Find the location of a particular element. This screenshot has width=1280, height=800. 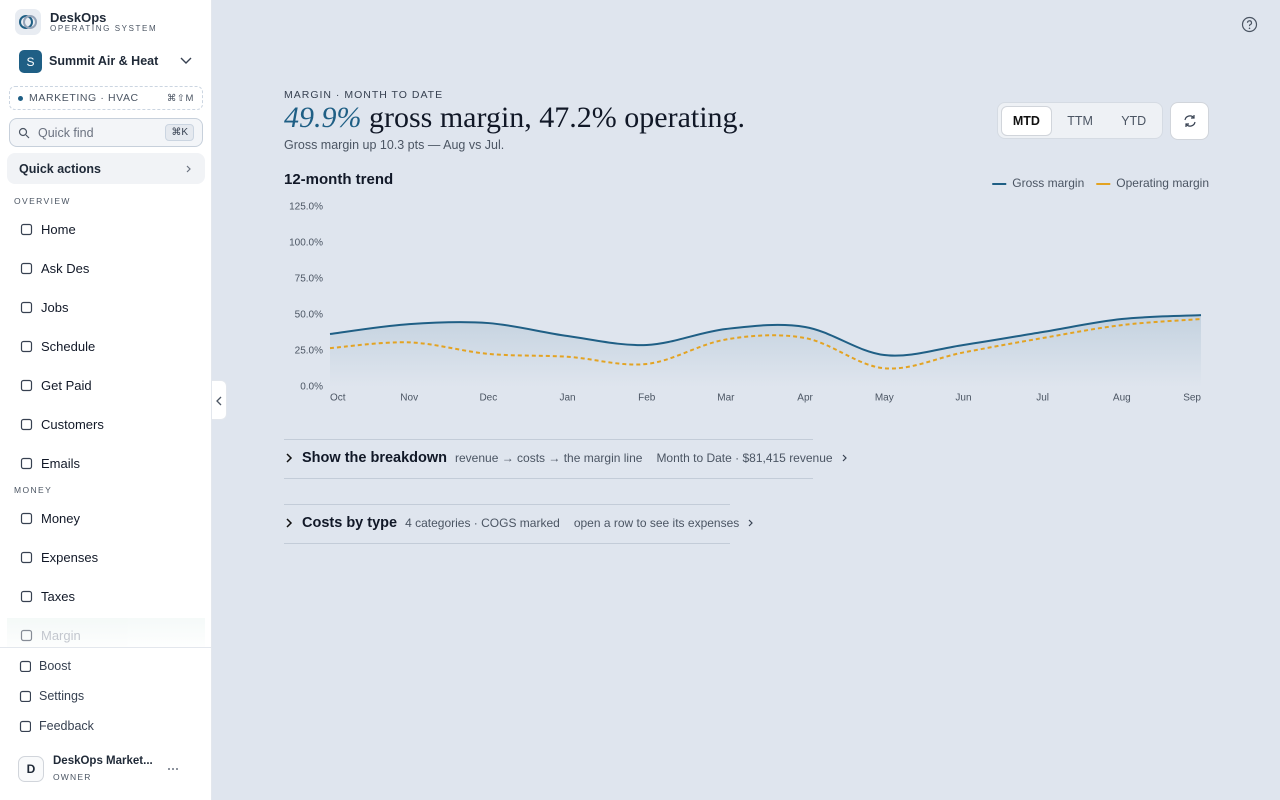

refresh-icon is located at coordinates (1189, 121).